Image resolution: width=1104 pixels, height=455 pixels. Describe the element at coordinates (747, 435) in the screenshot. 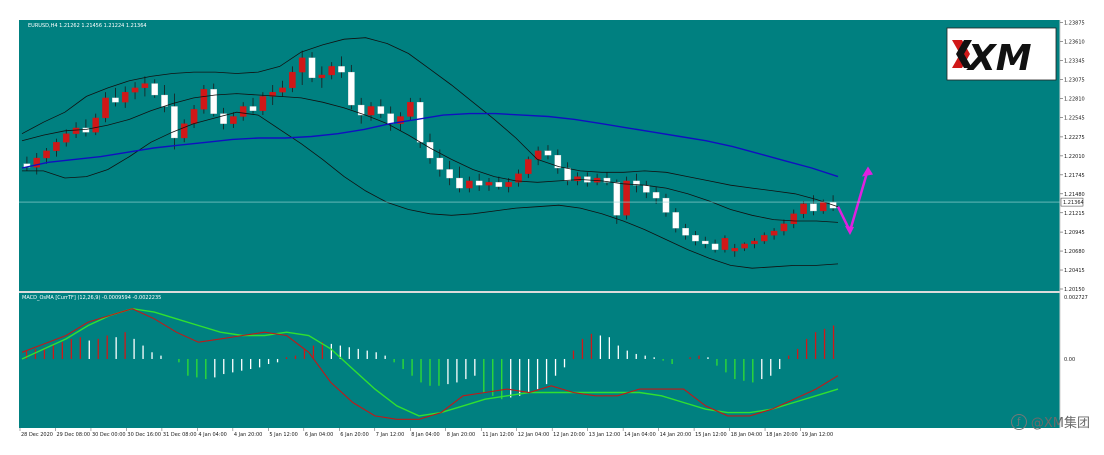

I see `time-tick-label: 18 Jan 04:00` at that location.